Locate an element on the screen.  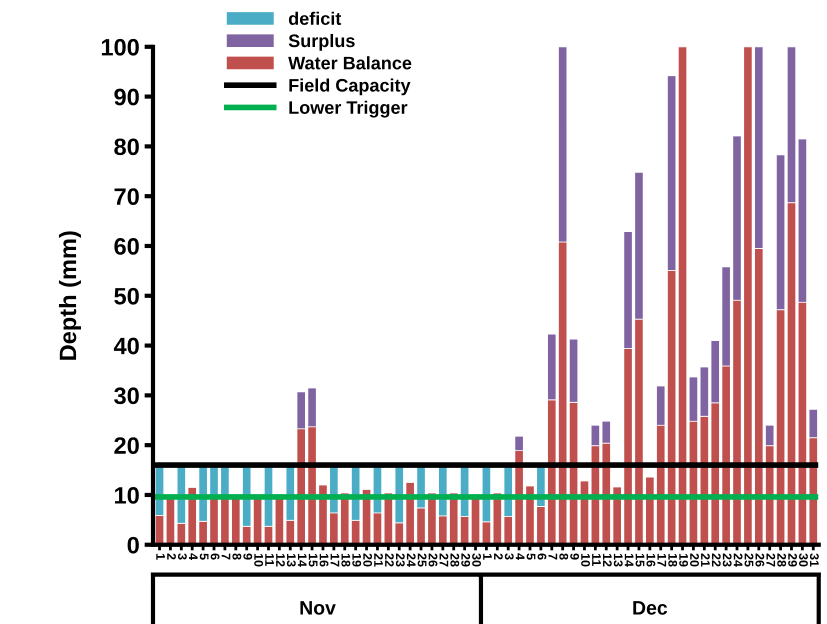
legend-label: Field Capacity is located at coordinates (349, 87).